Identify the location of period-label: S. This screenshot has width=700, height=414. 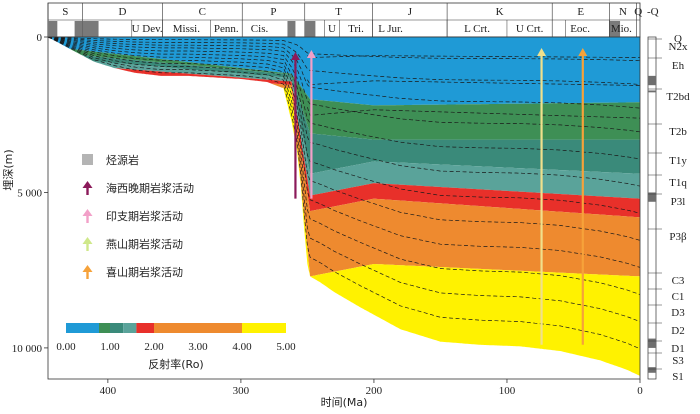
(65, 12).